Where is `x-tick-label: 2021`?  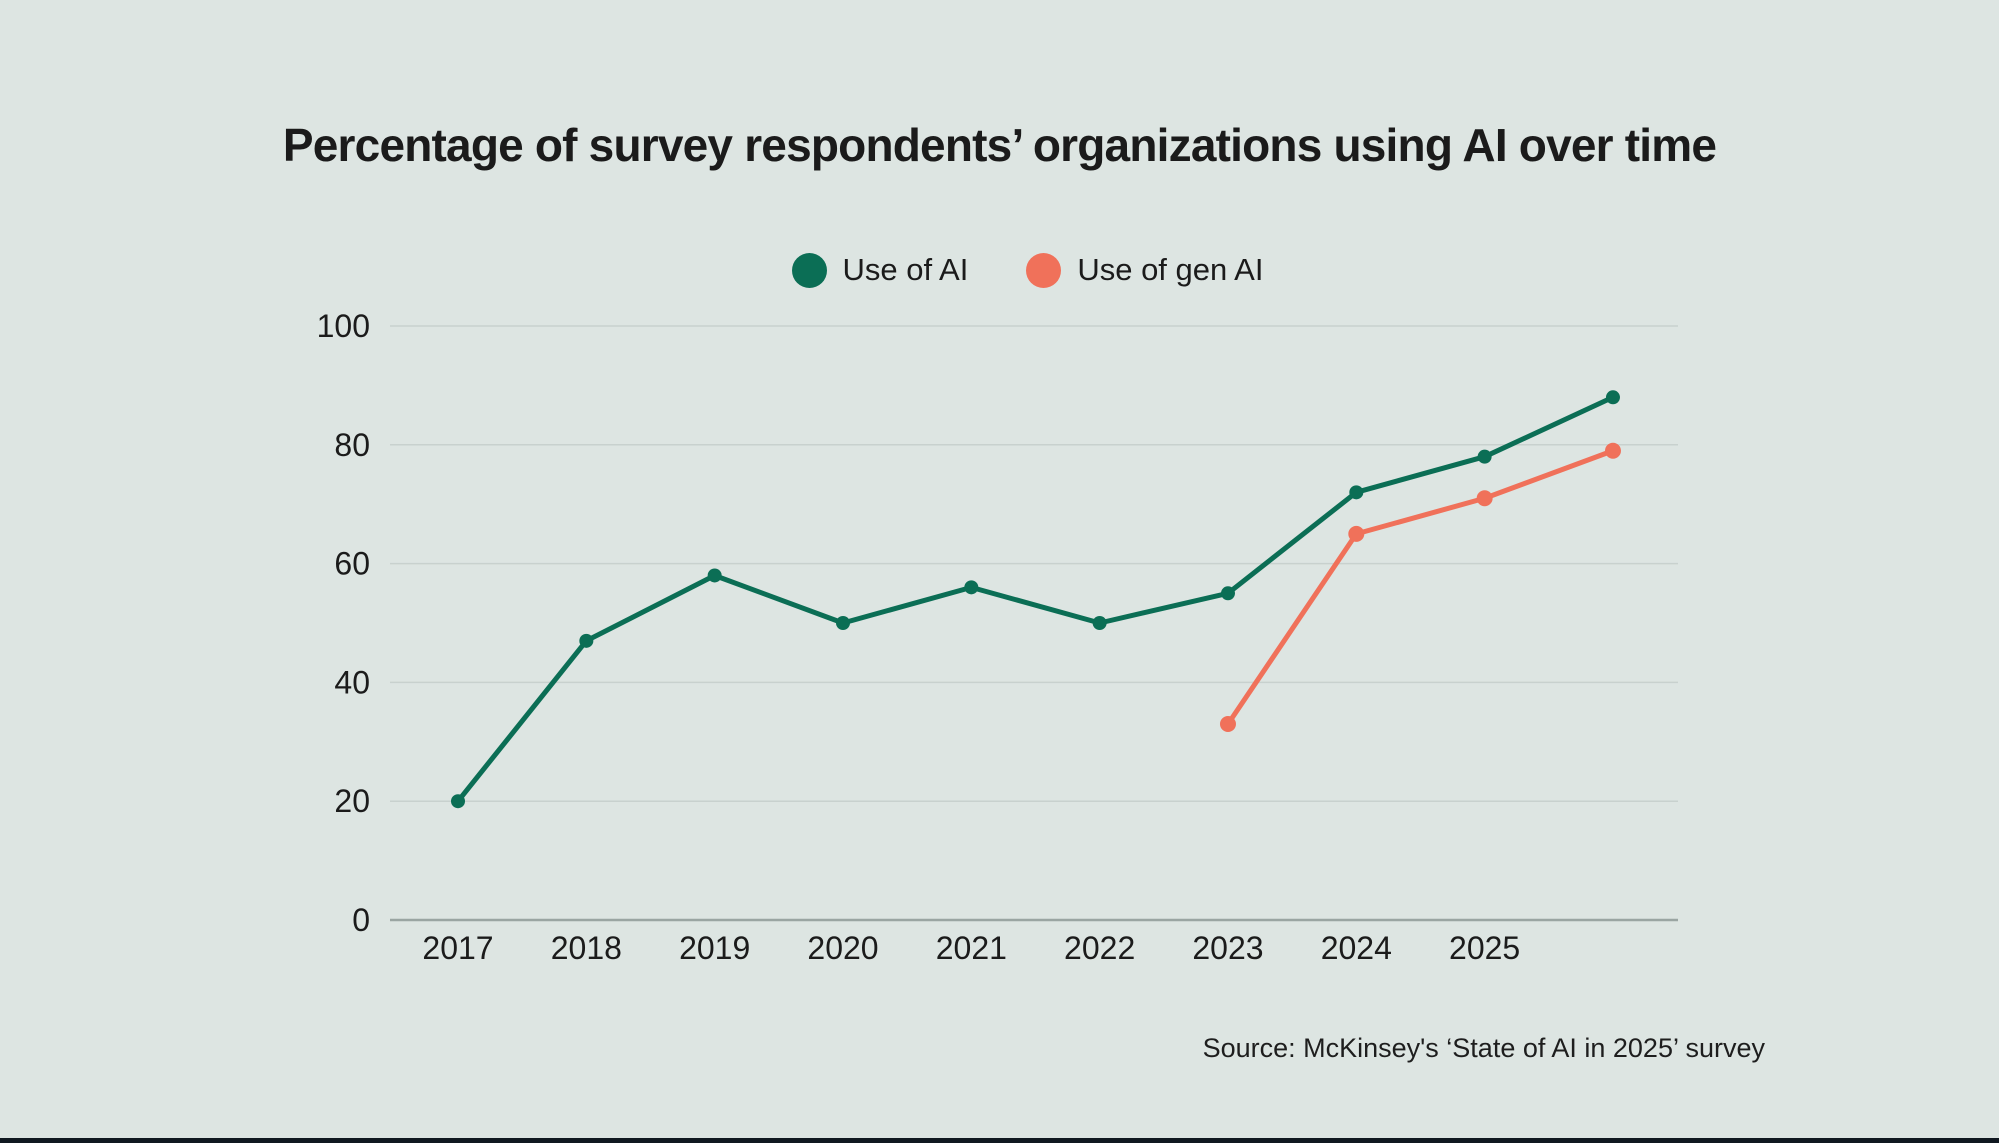
x-tick-label: 2021 is located at coordinates (971, 948).